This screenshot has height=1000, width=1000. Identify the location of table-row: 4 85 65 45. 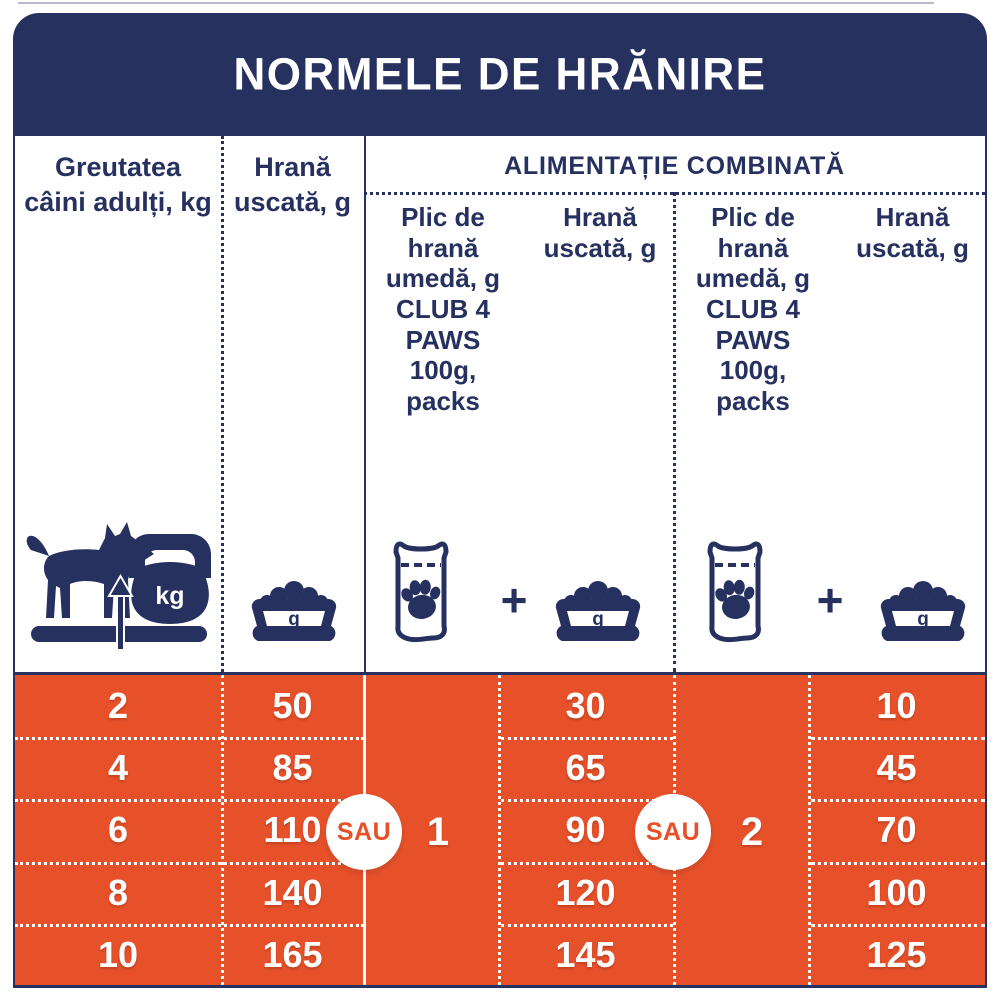
(500, 768).